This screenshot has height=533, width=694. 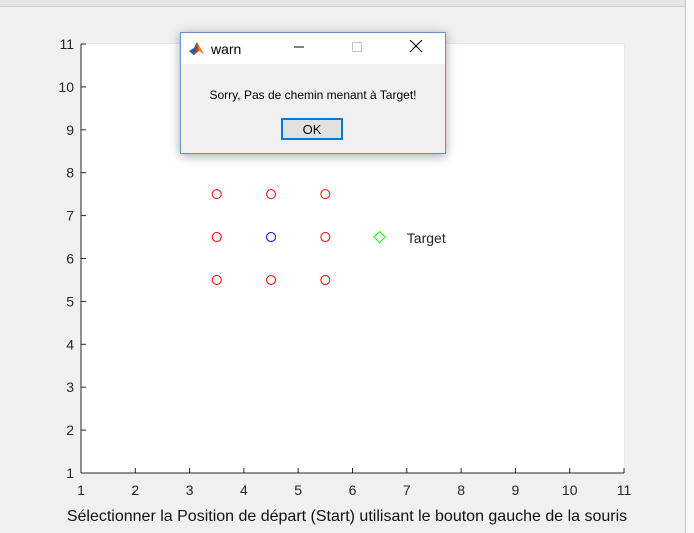 What do you see at coordinates (298, 237) in the screenshot?
I see `data-markers` at bounding box center [298, 237].